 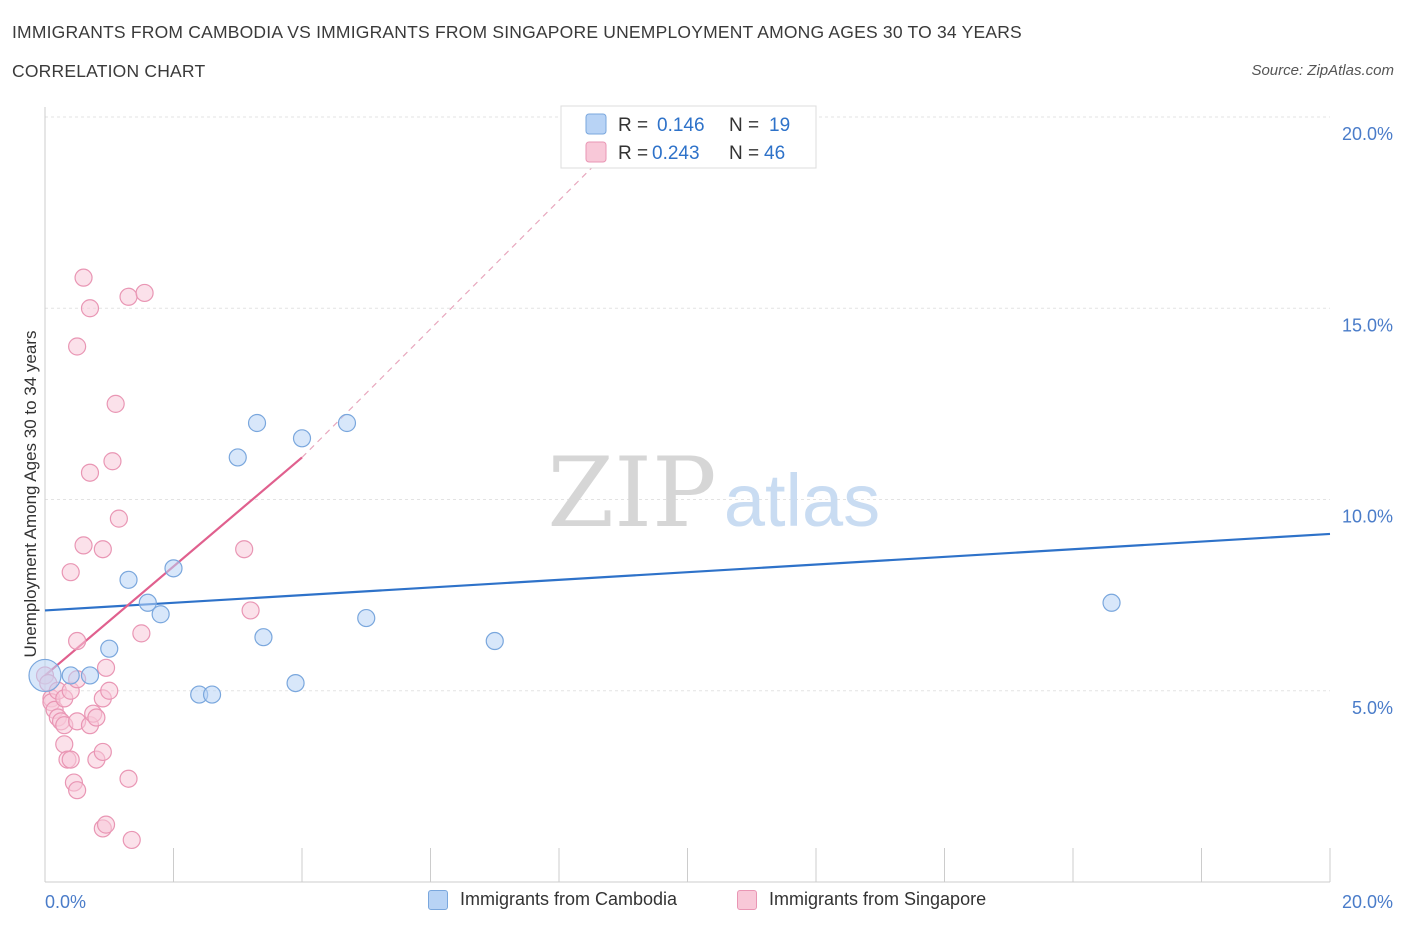 I want to click on legend-item-singapore: Immigrants from Singapore, so click(x=861, y=899).